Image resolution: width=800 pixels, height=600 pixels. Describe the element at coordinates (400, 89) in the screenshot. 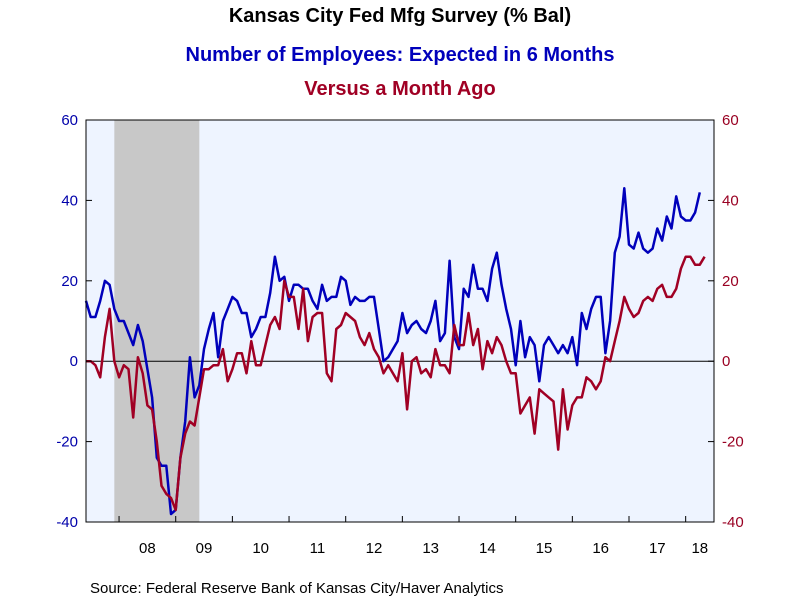

I see `chart-subtitle-2: Versus a Month Ago` at that location.